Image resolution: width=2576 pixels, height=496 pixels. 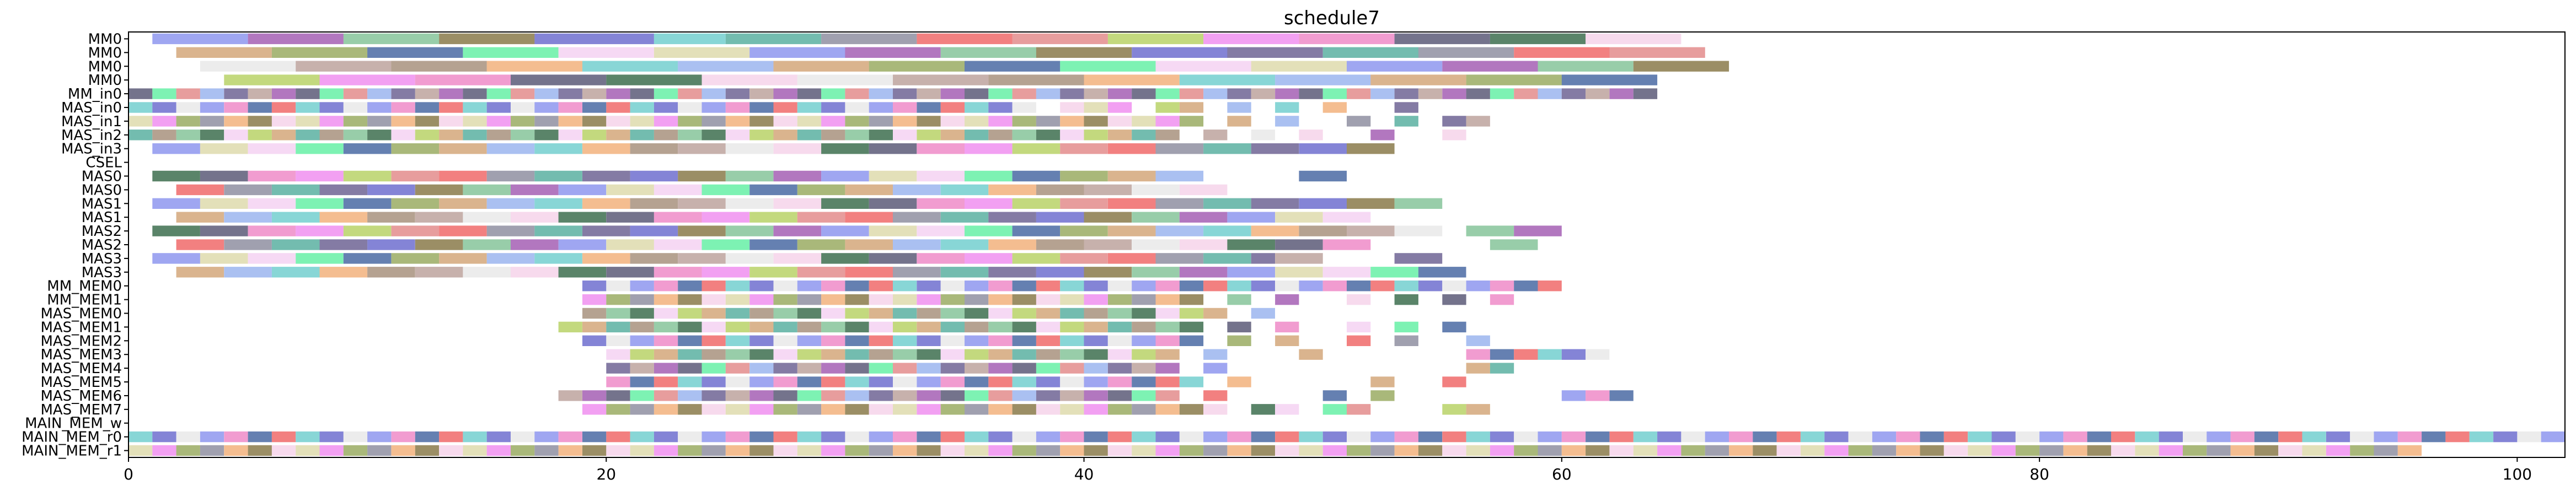 What do you see at coordinates (102, 245) in the screenshot?
I see `y-tick-label: MAS2` at bounding box center [102, 245].